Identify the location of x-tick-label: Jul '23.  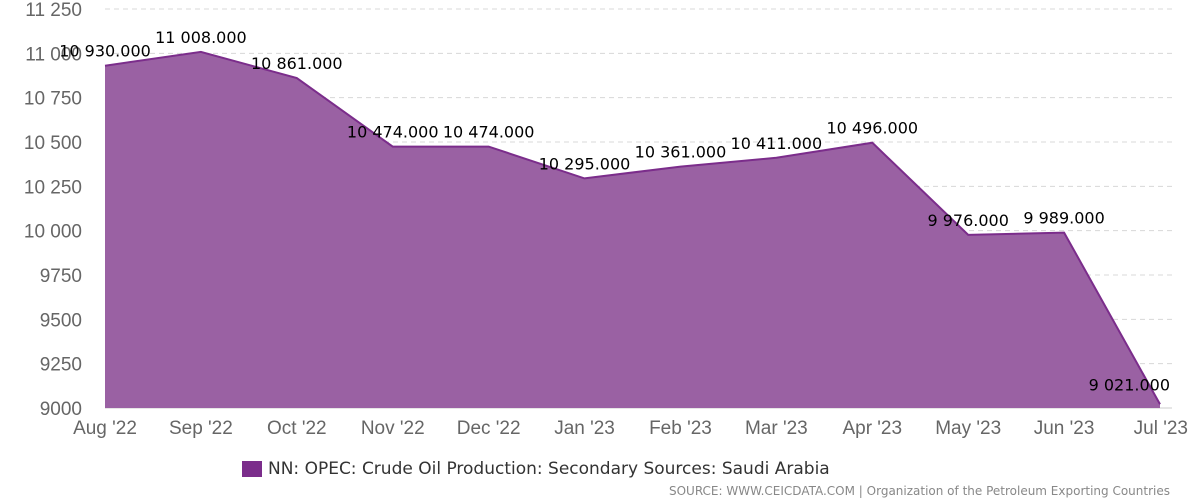
(1161, 428).